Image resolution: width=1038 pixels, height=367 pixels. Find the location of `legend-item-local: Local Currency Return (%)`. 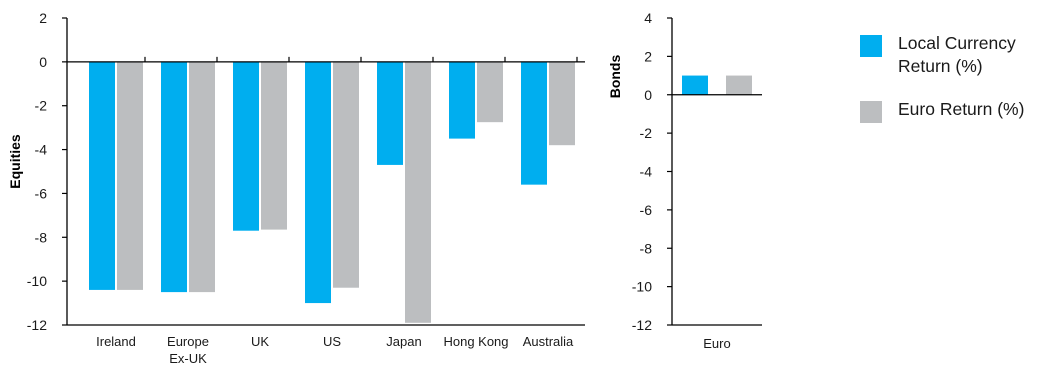

legend-item-local: Local Currency Return (%) is located at coordinates (949, 55).